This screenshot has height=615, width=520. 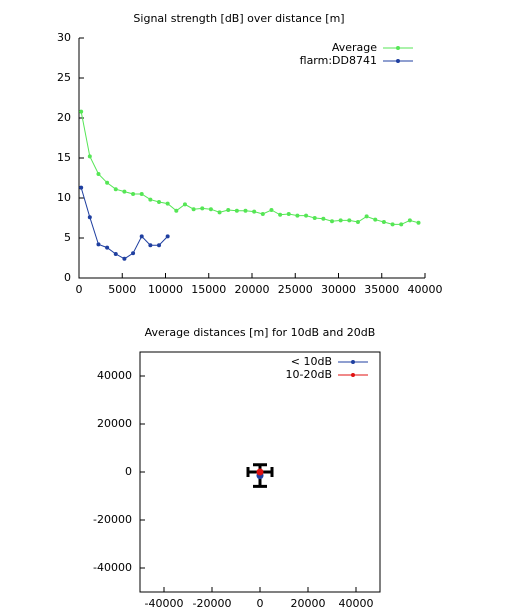 What do you see at coordinates (64, 117) in the screenshot?
I see `y-tick-label: 20` at bounding box center [64, 117].